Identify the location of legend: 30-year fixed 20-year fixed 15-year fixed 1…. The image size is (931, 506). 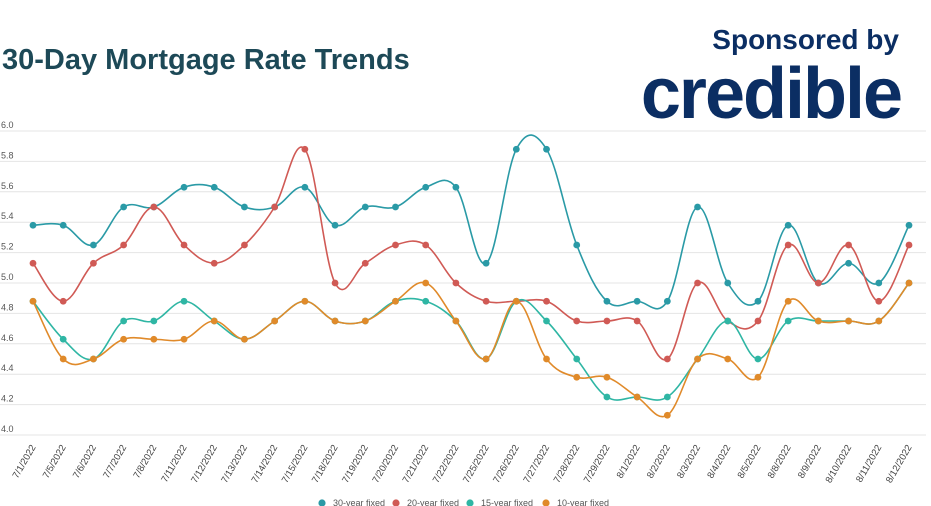
(463, 502).